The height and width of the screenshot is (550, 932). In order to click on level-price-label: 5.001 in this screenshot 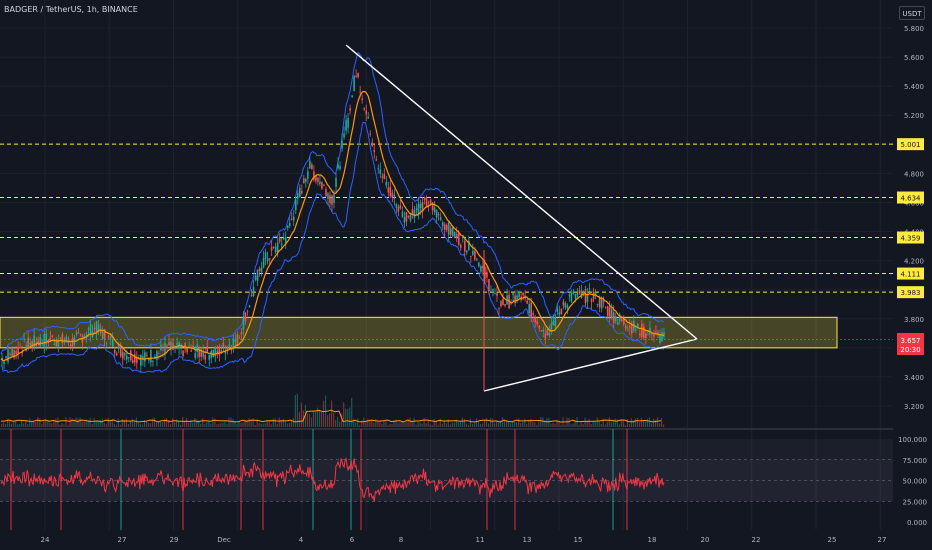, I will do `click(910, 145)`.